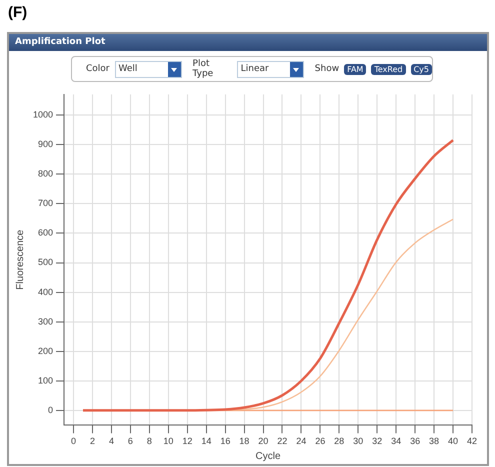  What do you see at coordinates (421, 69) in the screenshot?
I see `text: Cy5` at bounding box center [421, 69].